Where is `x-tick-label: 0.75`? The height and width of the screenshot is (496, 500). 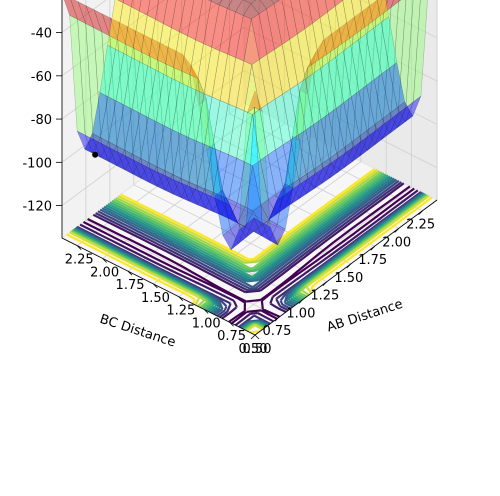 x-tick-label: 0.75 is located at coordinates (276, 331).